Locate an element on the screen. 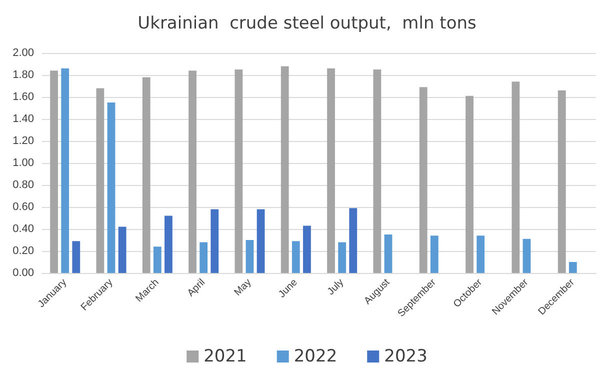 The width and height of the screenshot is (614, 378). y-tick-label: 0.20 is located at coordinates (23, 251).